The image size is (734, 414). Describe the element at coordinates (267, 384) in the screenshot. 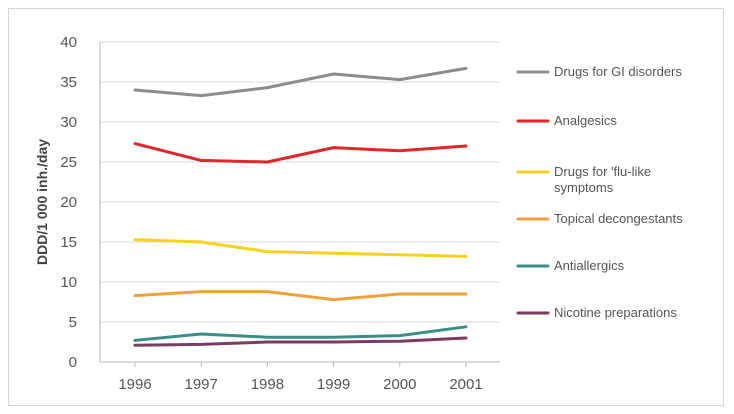

I see `x-tick-label: 1998` at that location.